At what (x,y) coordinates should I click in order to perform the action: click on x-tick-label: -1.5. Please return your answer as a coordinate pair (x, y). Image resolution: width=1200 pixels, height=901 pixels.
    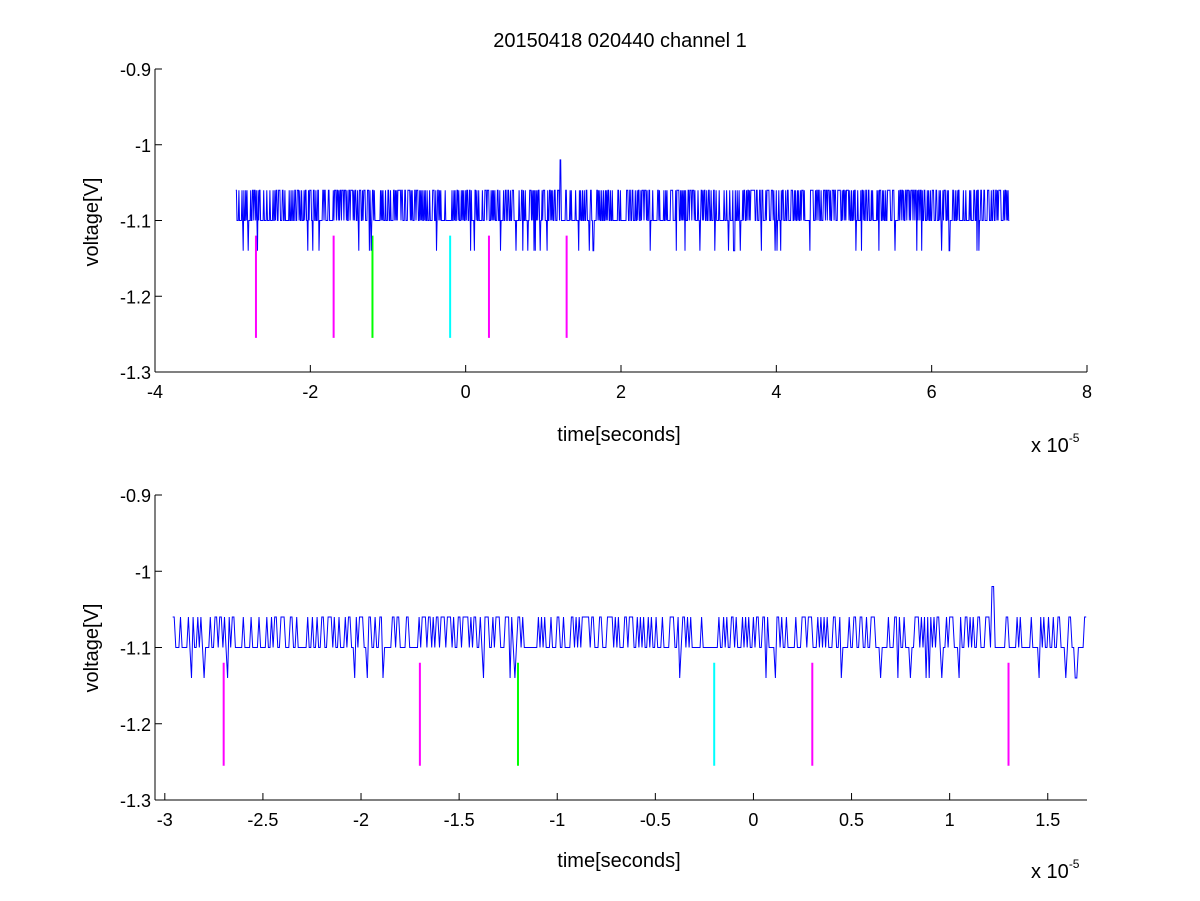
    Looking at the image, I should click on (459, 820).